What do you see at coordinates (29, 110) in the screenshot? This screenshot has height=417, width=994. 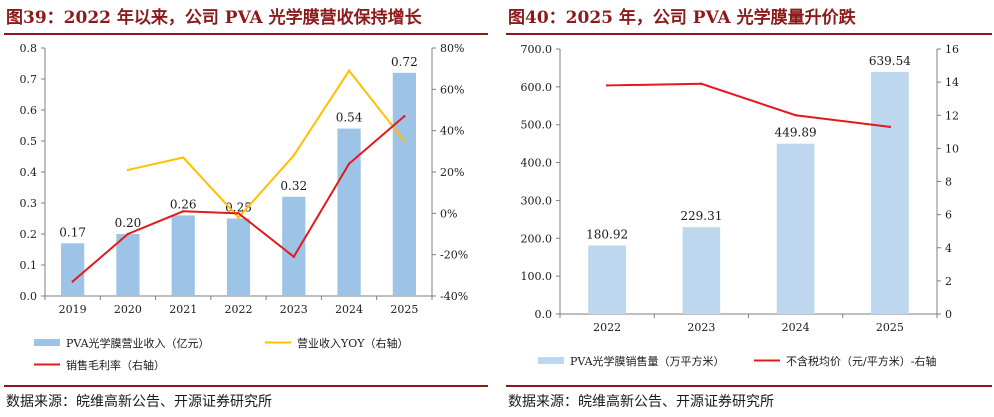 I see `left-y-tick-label: 0.6` at bounding box center [29, 110].